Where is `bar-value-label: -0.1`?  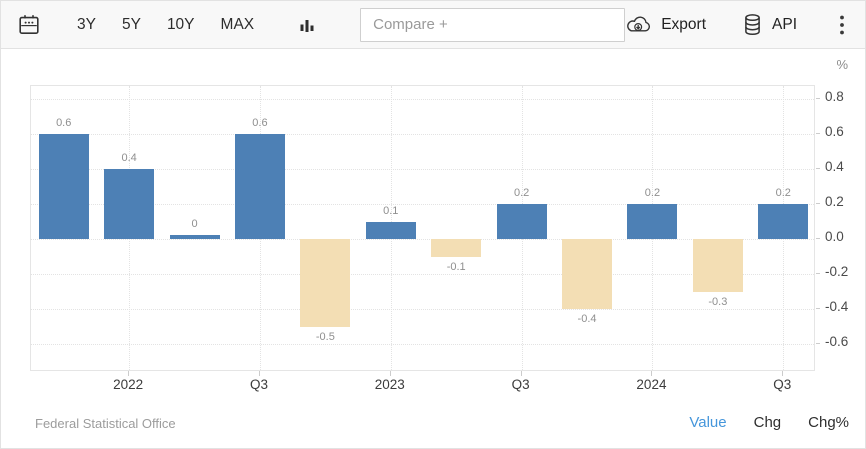 bar-value-label: -0.1 is located at coordinates (456, 266).